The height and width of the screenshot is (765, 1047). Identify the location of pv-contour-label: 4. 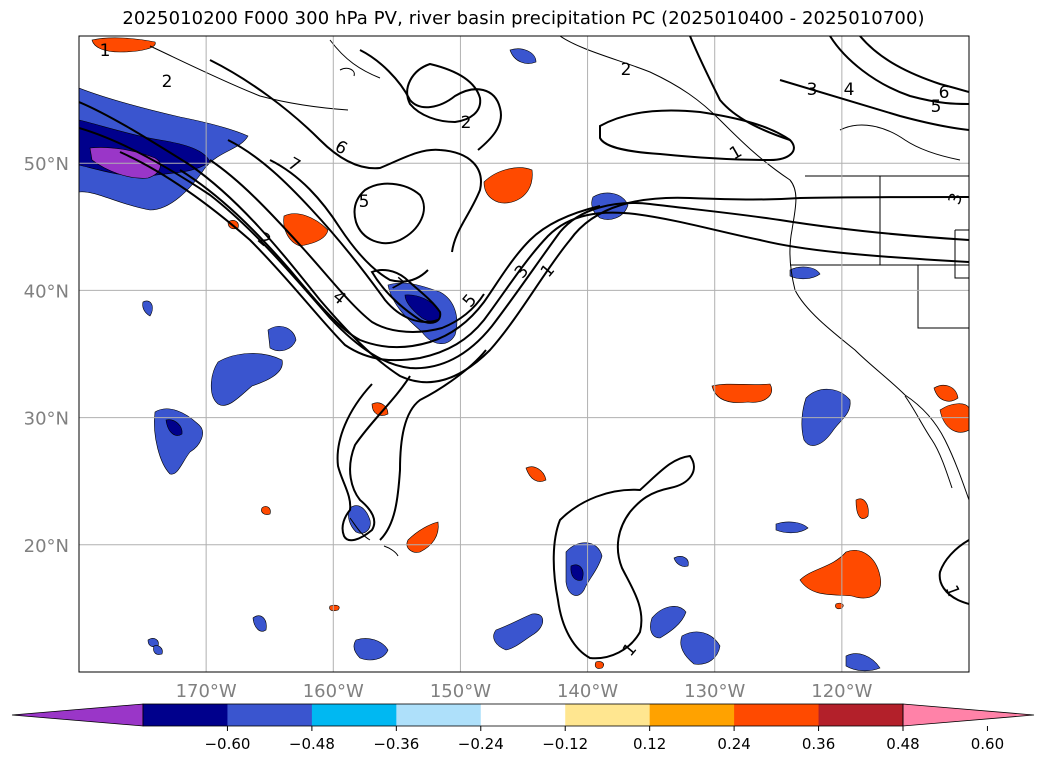
(849, 90).